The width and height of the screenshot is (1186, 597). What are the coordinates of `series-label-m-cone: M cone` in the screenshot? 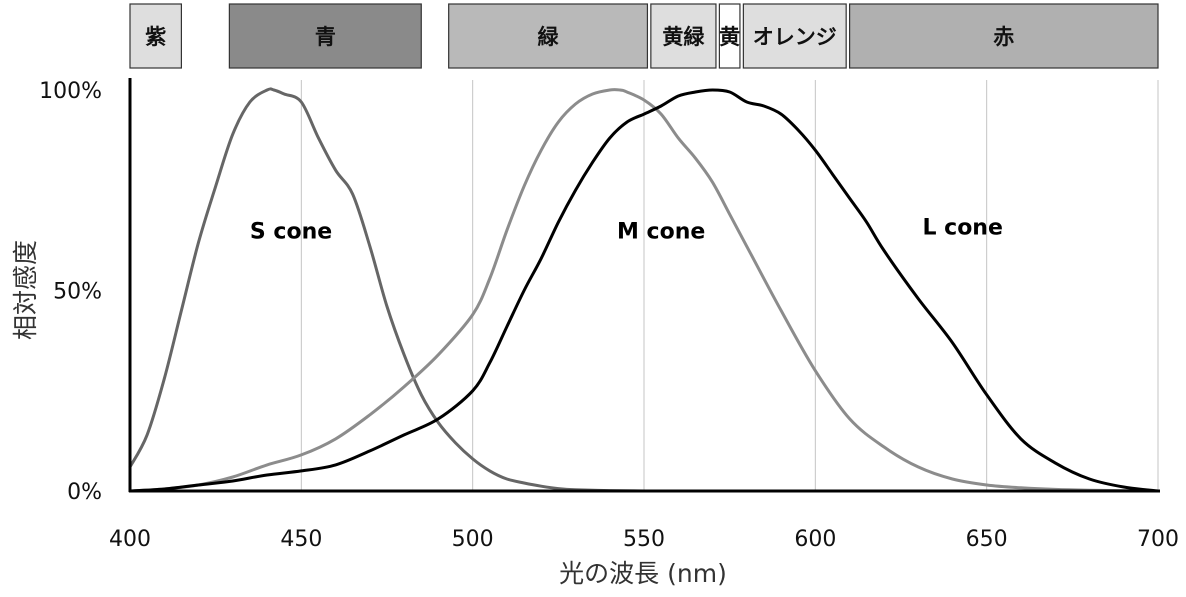 It's located at (661, 231).